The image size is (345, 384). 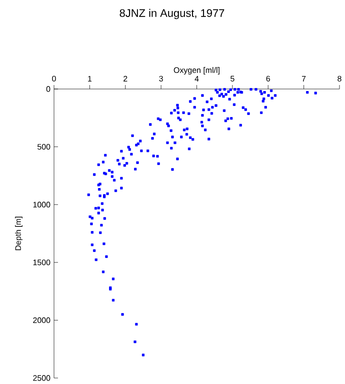 I want to click on chart-title: 8JNZ in August, 1977, so click(x=172, y=14).